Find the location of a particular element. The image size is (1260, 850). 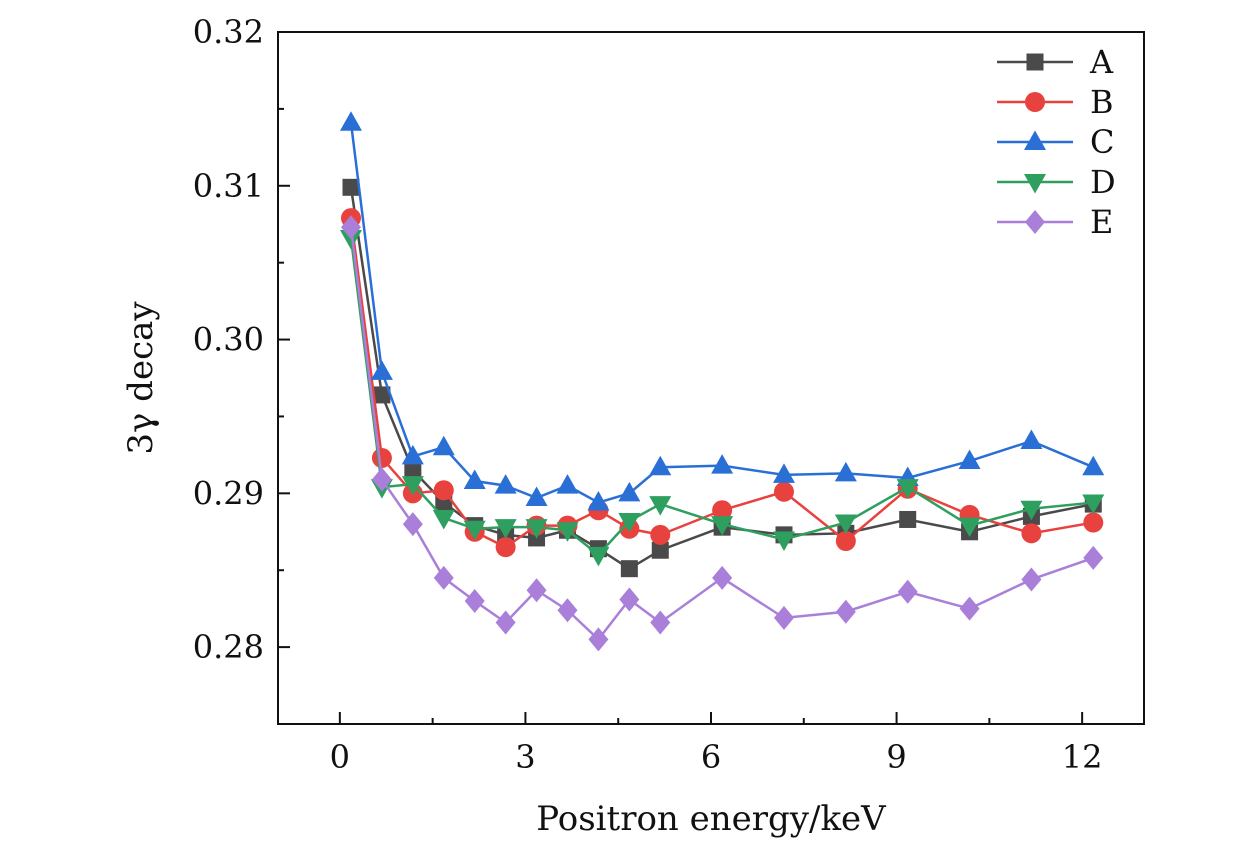

x-tick-label: 3 is located at coordinates (525, 757).